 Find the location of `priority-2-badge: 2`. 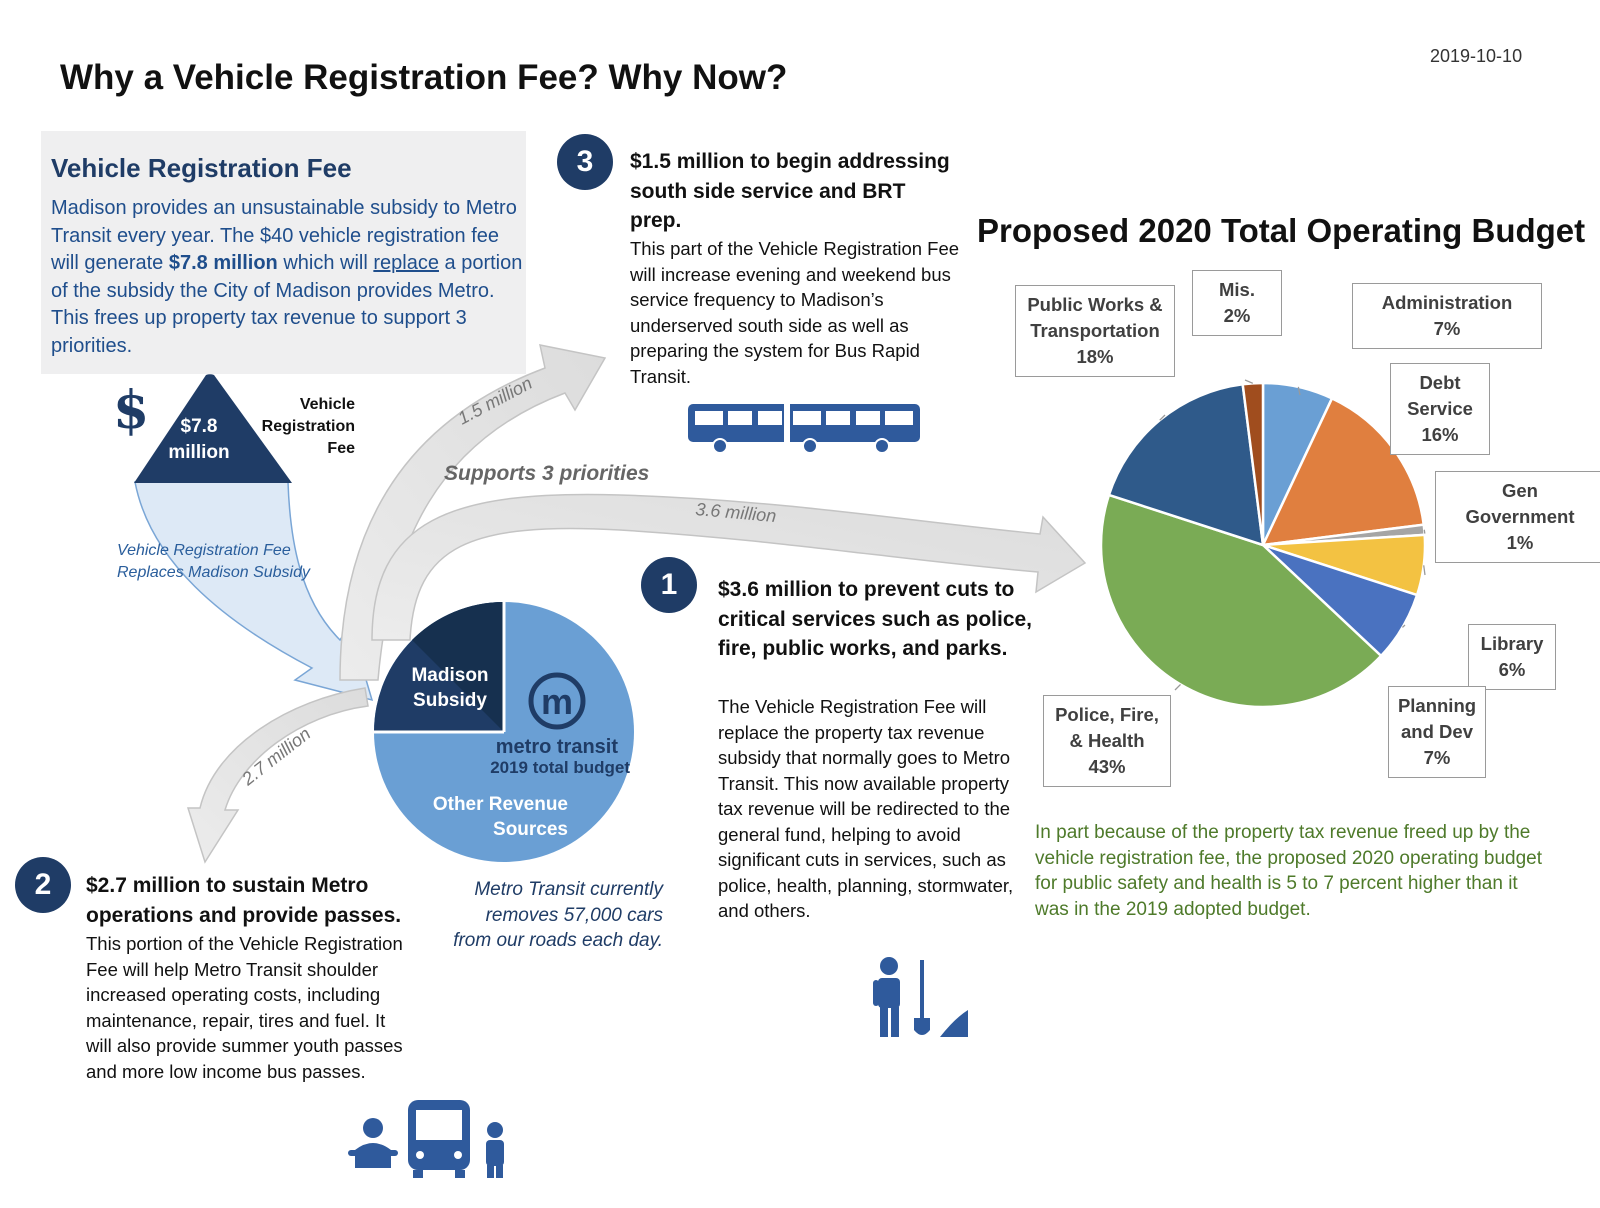

priority-2-badge: 2 is located at coordinates (43, 885).